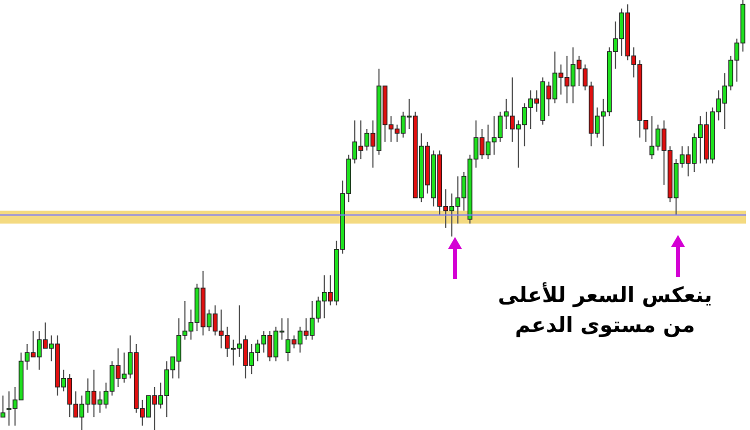 This screenshot has height=430, width=750. What do you see at coordinates (605, 310) in the screenshot?
I see `annotation: ينعكس السعر للأعلى من مستوى الدعم` at bounding box center [605, 310].